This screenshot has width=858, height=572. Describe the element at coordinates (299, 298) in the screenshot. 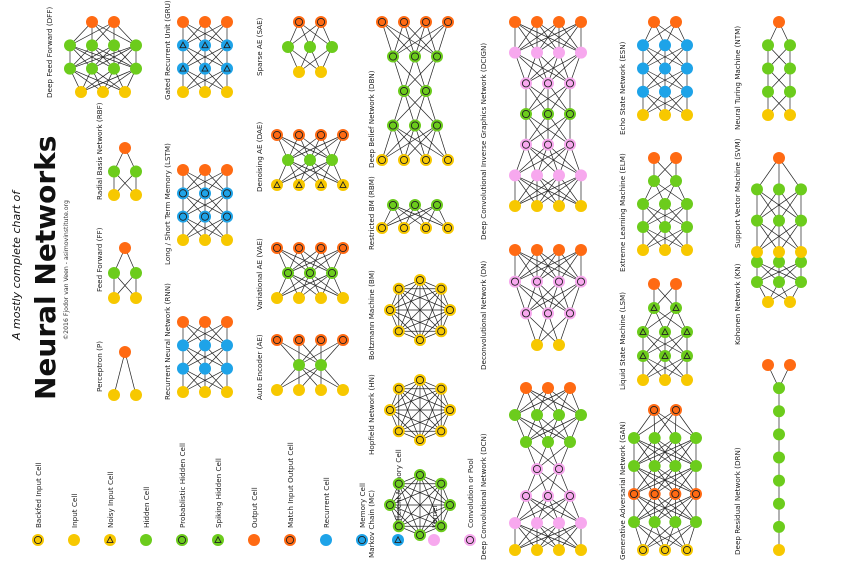

I see `variational-ae-vae-cell` at that location.